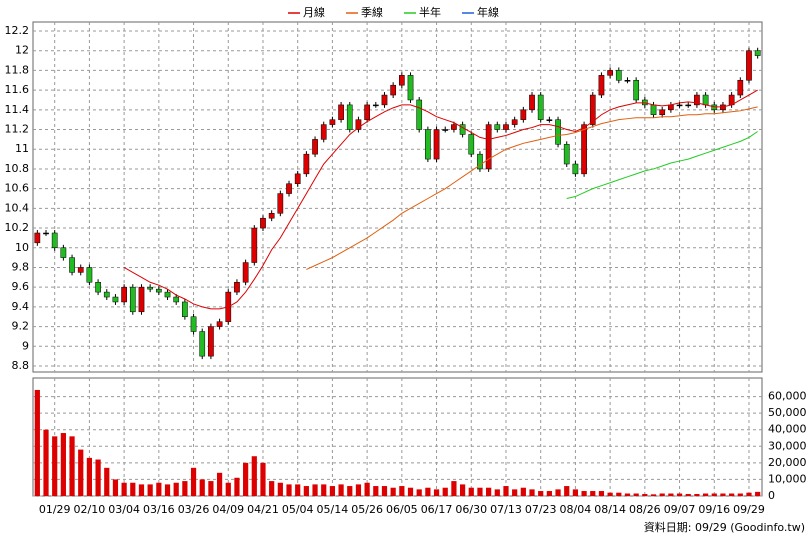 The image size is (808, 540). I want to click on x-tick-label: 03/26, so click(194, 509).